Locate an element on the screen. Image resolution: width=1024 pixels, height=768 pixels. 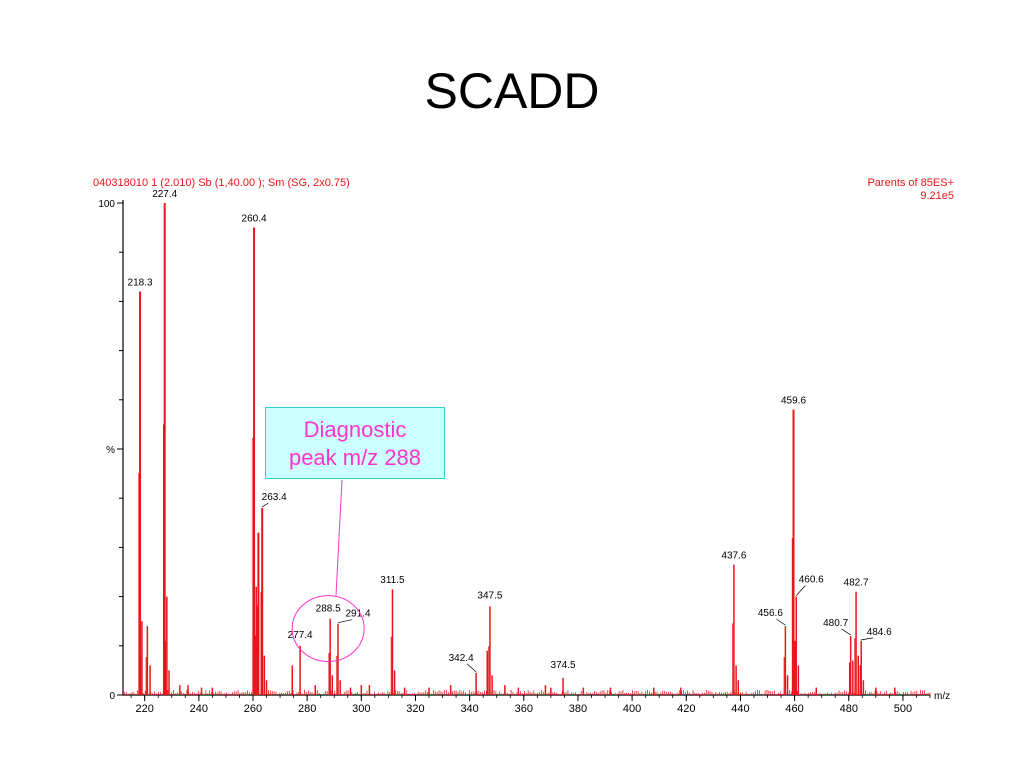
x-axis-label: m/z is located at coordinates (942, 696).